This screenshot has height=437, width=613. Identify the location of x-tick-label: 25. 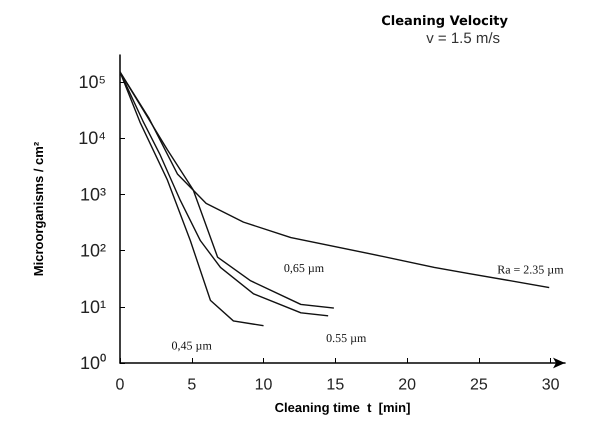
(479, 385).